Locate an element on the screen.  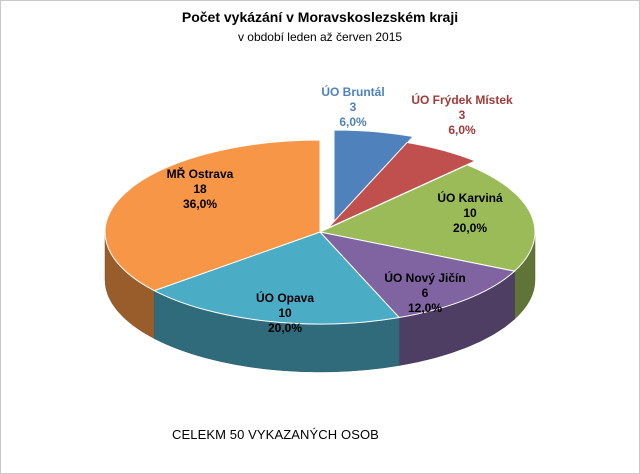
slice-label-line-1-0: ÚO Frýdek Místek is located at coordinates (462, 99).